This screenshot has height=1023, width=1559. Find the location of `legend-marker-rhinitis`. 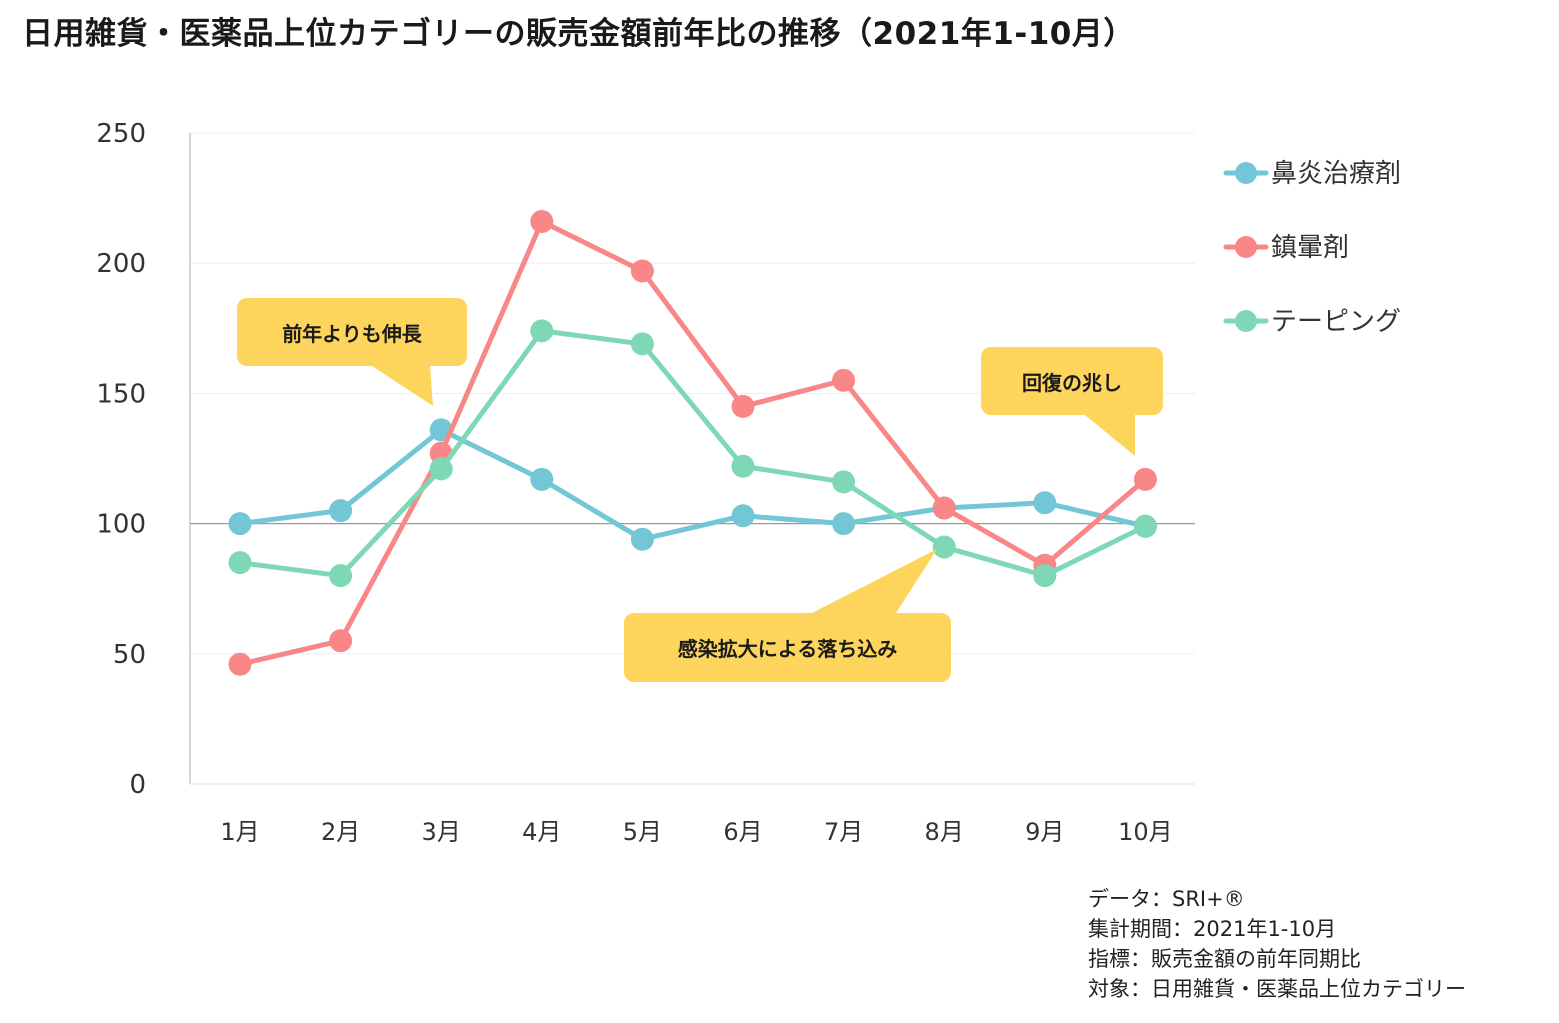

legend-marker-rhinitis is located at coordinates (1246, 173).